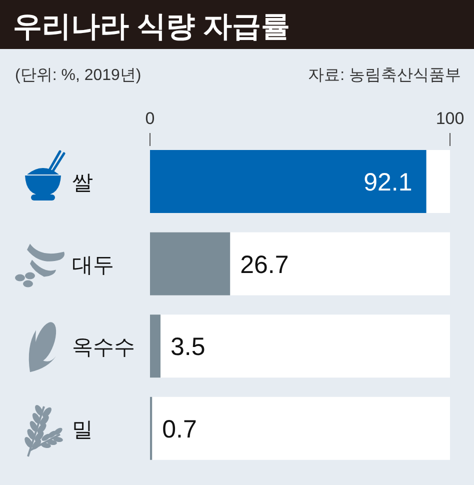  Describe the element at coordinates (450, 118) in the screenshot. I see `x-tick-label: 100` at that location.